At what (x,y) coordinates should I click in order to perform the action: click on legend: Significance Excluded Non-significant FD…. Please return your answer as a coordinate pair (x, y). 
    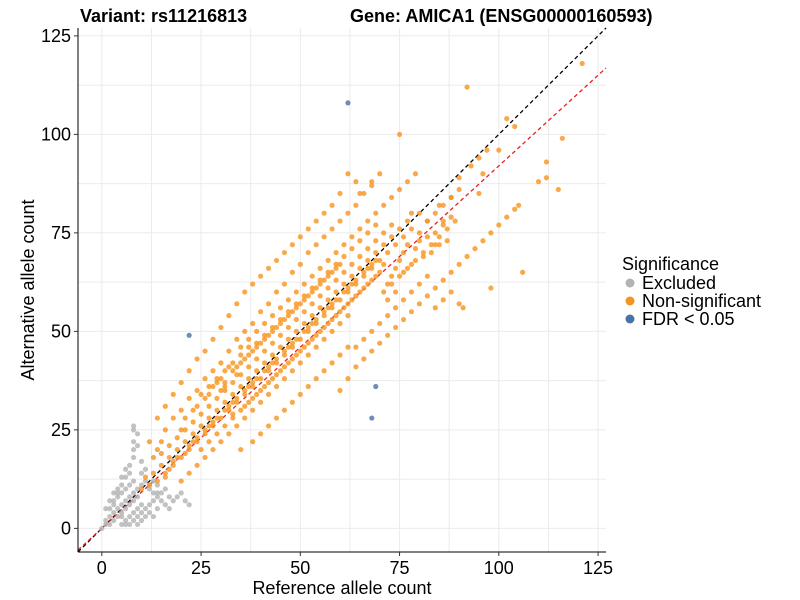
    Looking at the image, I should click on (691, 291).